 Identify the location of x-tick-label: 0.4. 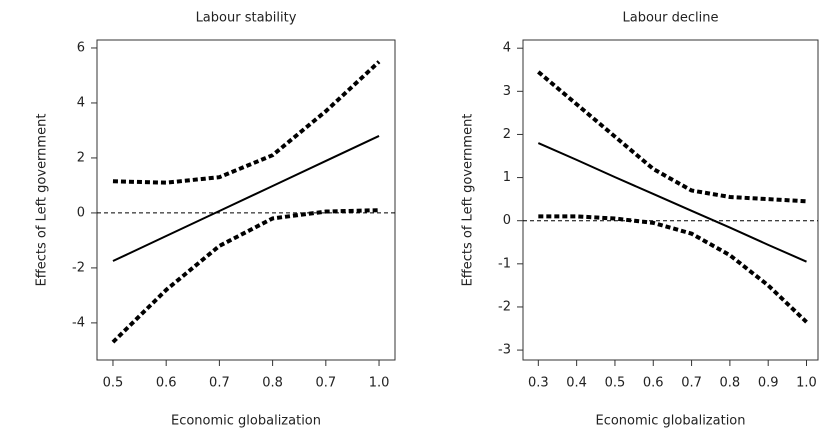
(576, 383).